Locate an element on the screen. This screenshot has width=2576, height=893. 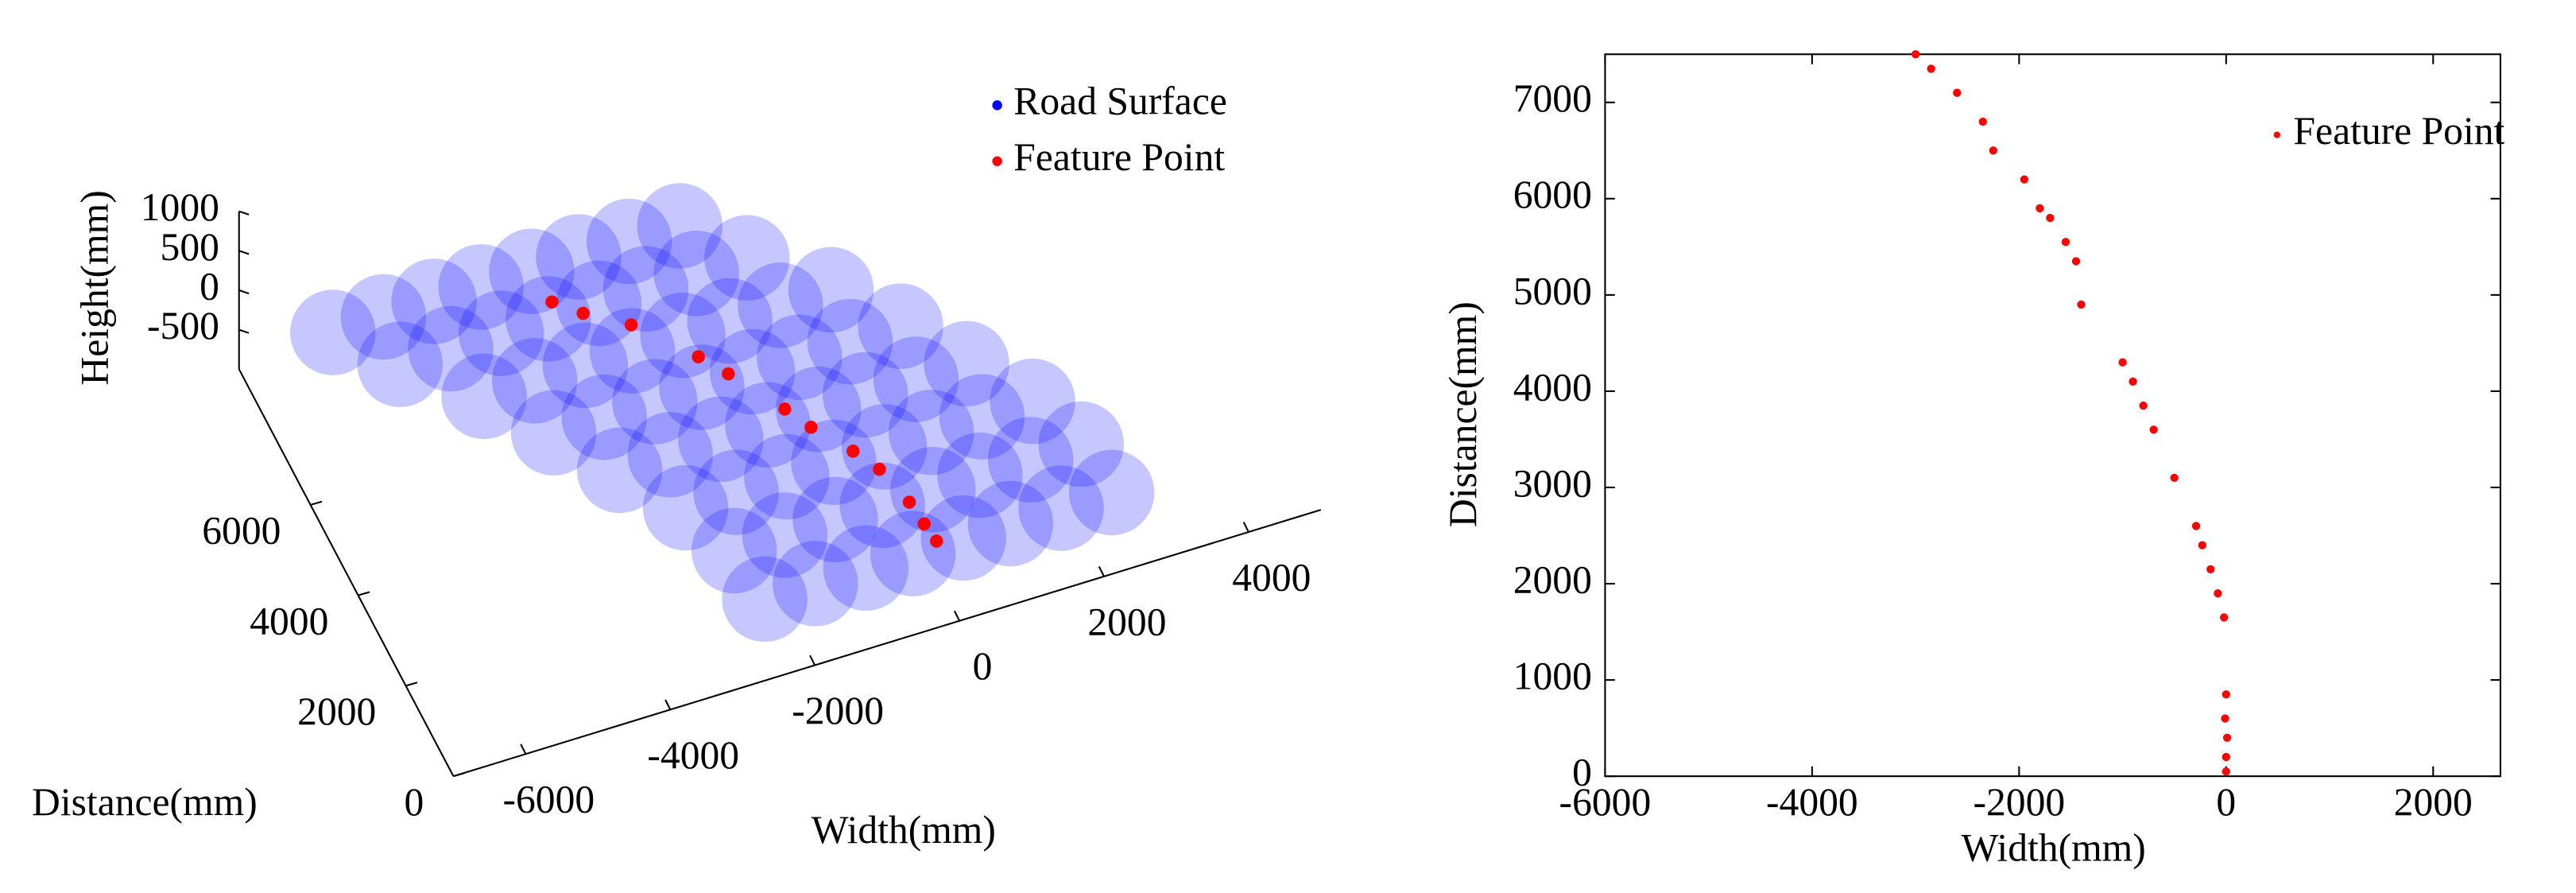
x-axis is located at coordinates (887, 643).